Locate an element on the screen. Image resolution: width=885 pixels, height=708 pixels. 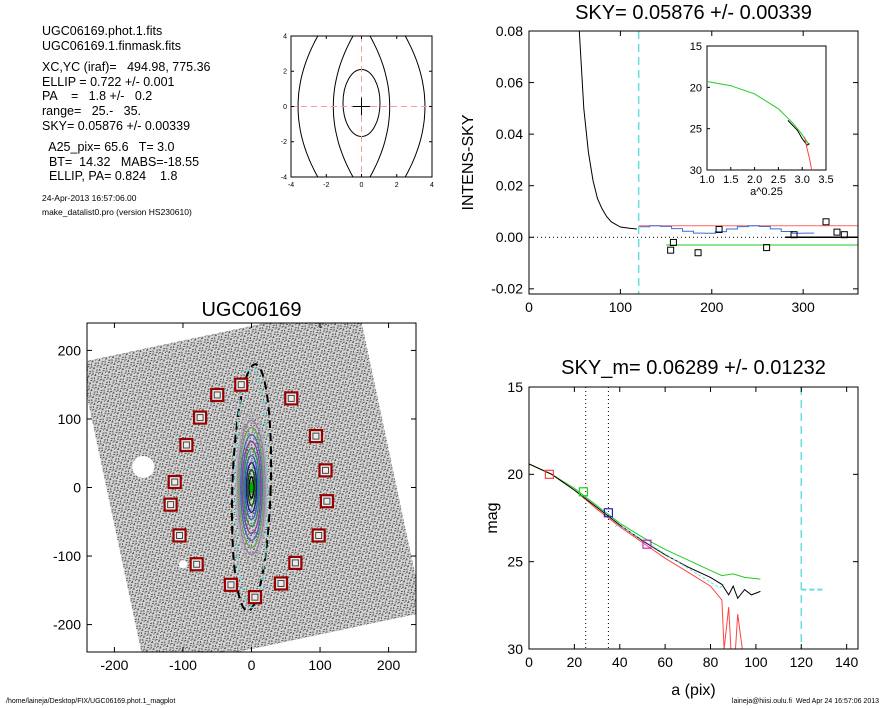
x-tick-label: 120 is located at coordinates (802, 662).